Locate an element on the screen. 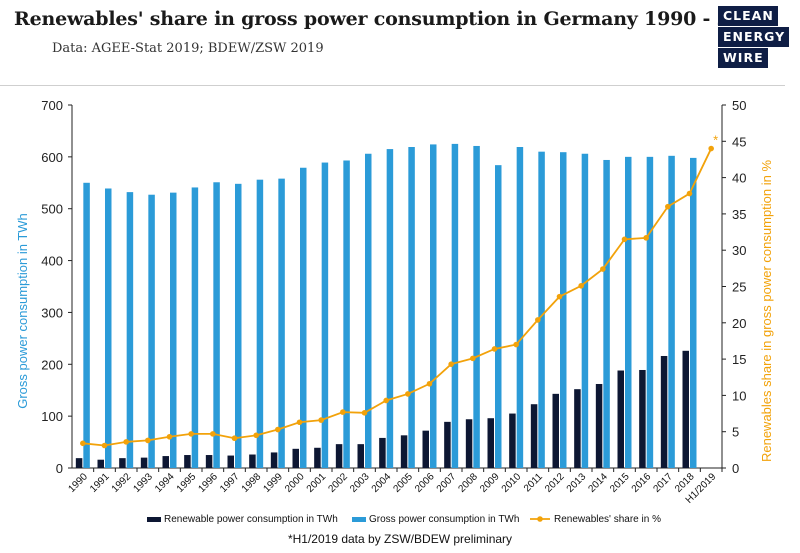  y2-tick-label: 40 is located at coordinates (739, 178).